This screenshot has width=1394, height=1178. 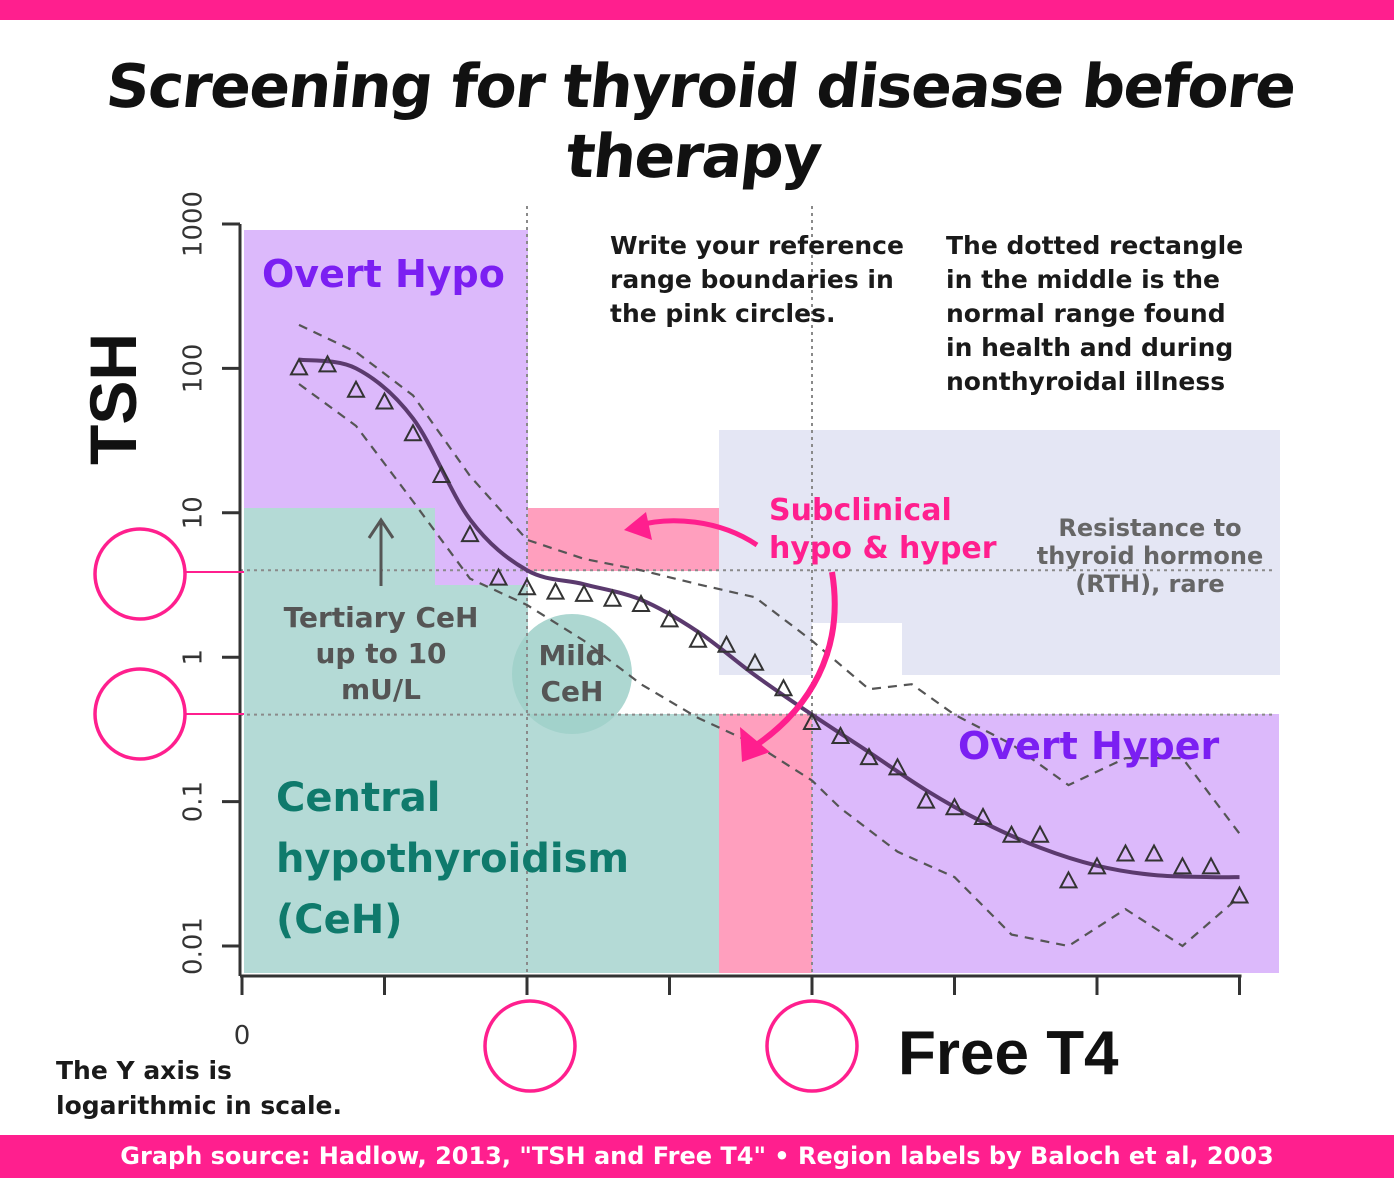 I want to click on region-subclinical-lower, so click(x=765, y=843).